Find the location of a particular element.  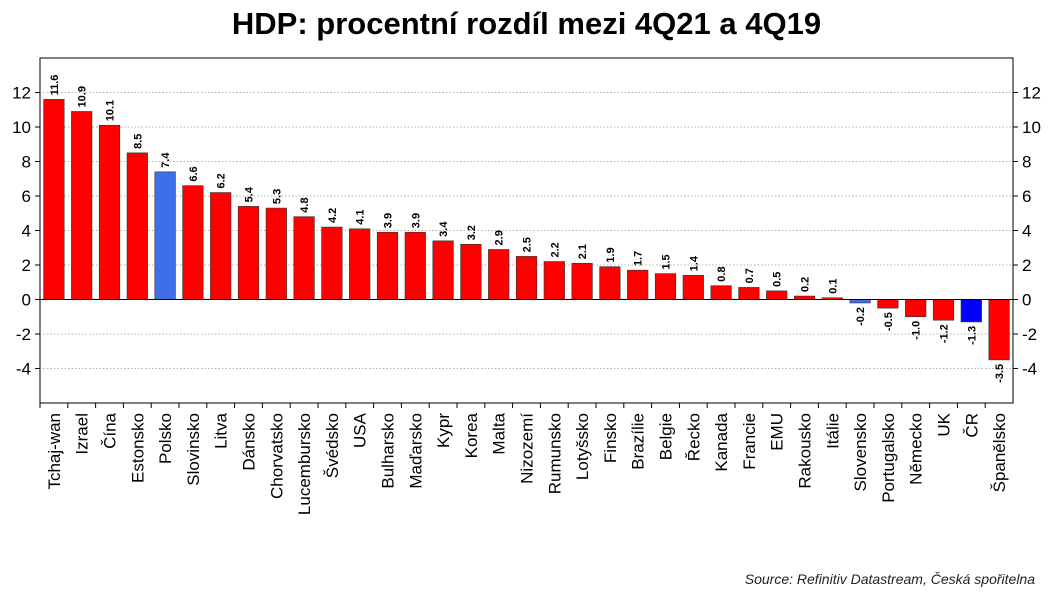

y-tick-label-left: 10 is located at coordinates (21, 127).